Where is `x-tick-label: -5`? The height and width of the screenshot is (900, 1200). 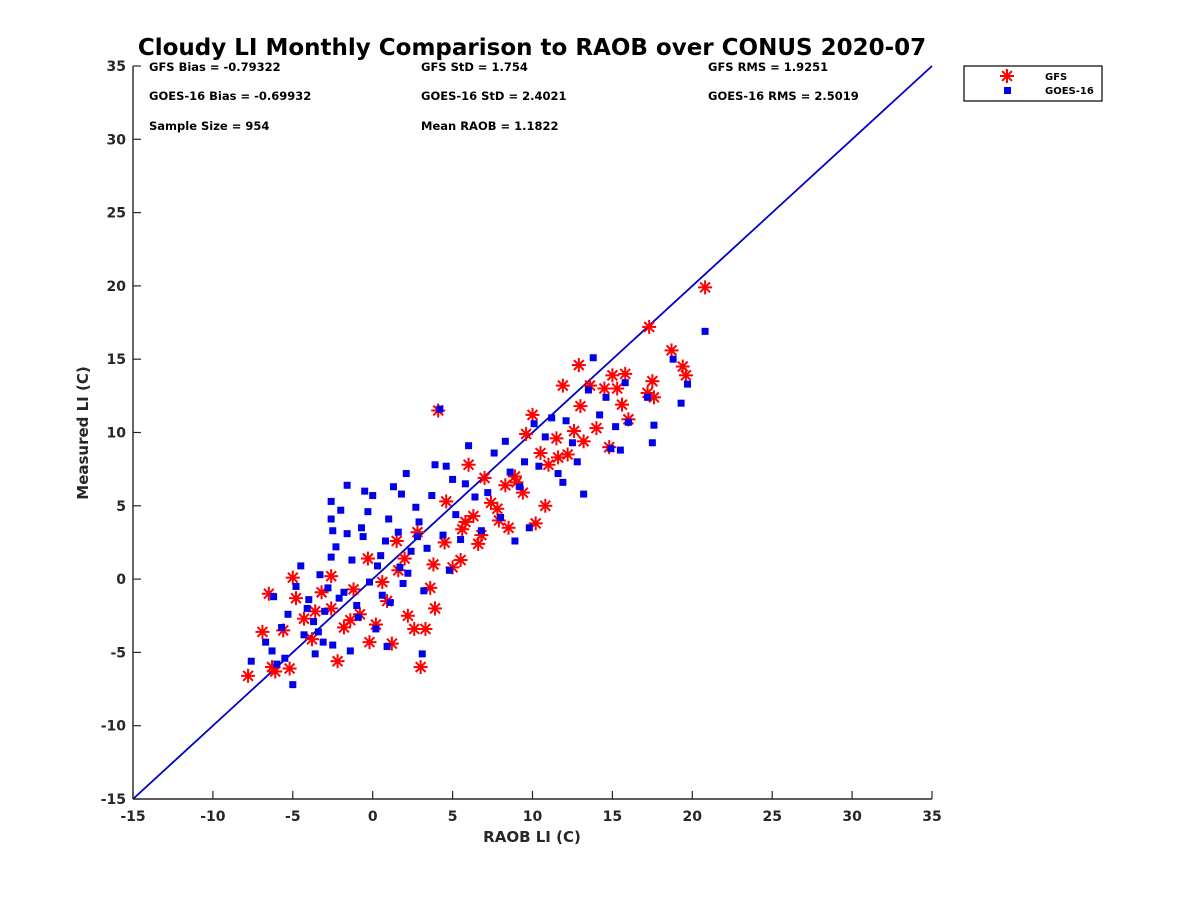
x-tick-label: -5 is located at coordinates (293, 817).